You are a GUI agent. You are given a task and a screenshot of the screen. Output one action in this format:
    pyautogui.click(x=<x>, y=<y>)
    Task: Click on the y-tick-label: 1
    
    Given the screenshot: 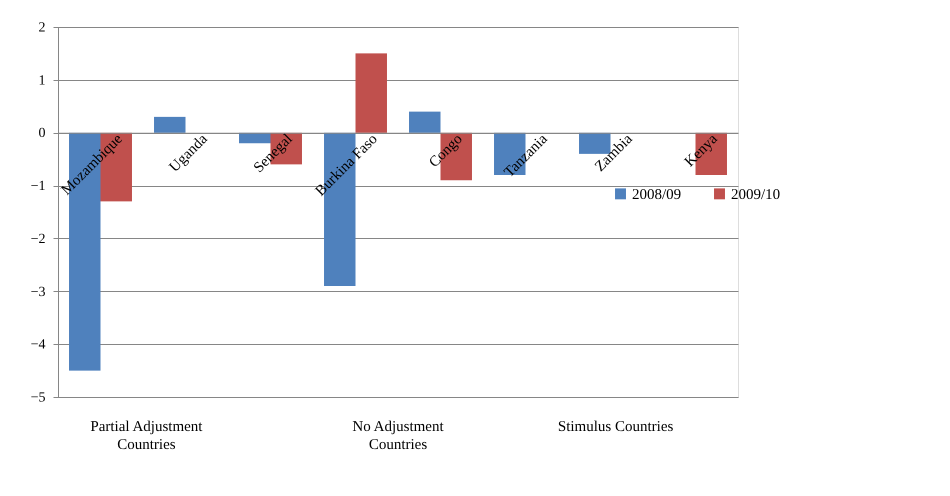 What is the action you would take?
    pyautogui.click(x=42, y=80)
    